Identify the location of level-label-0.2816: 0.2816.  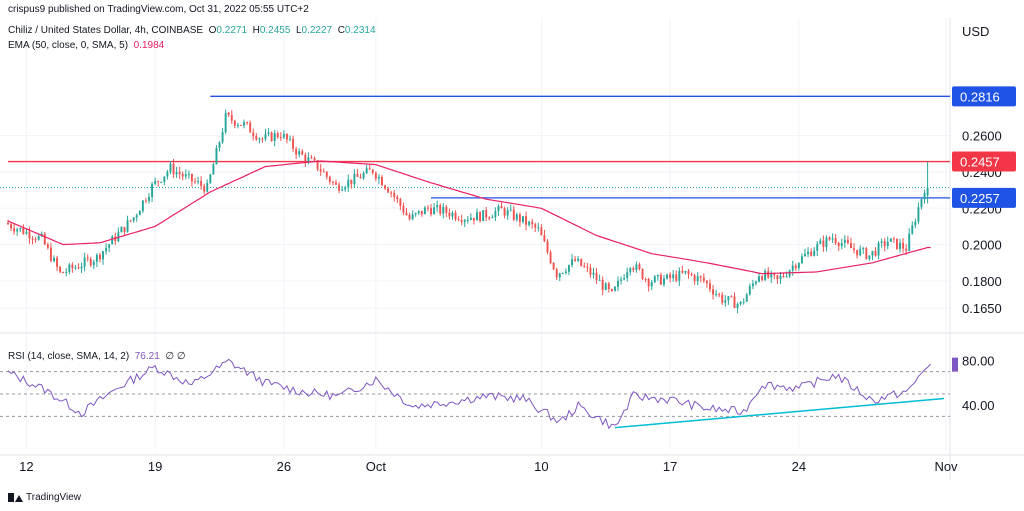
(984, 96).